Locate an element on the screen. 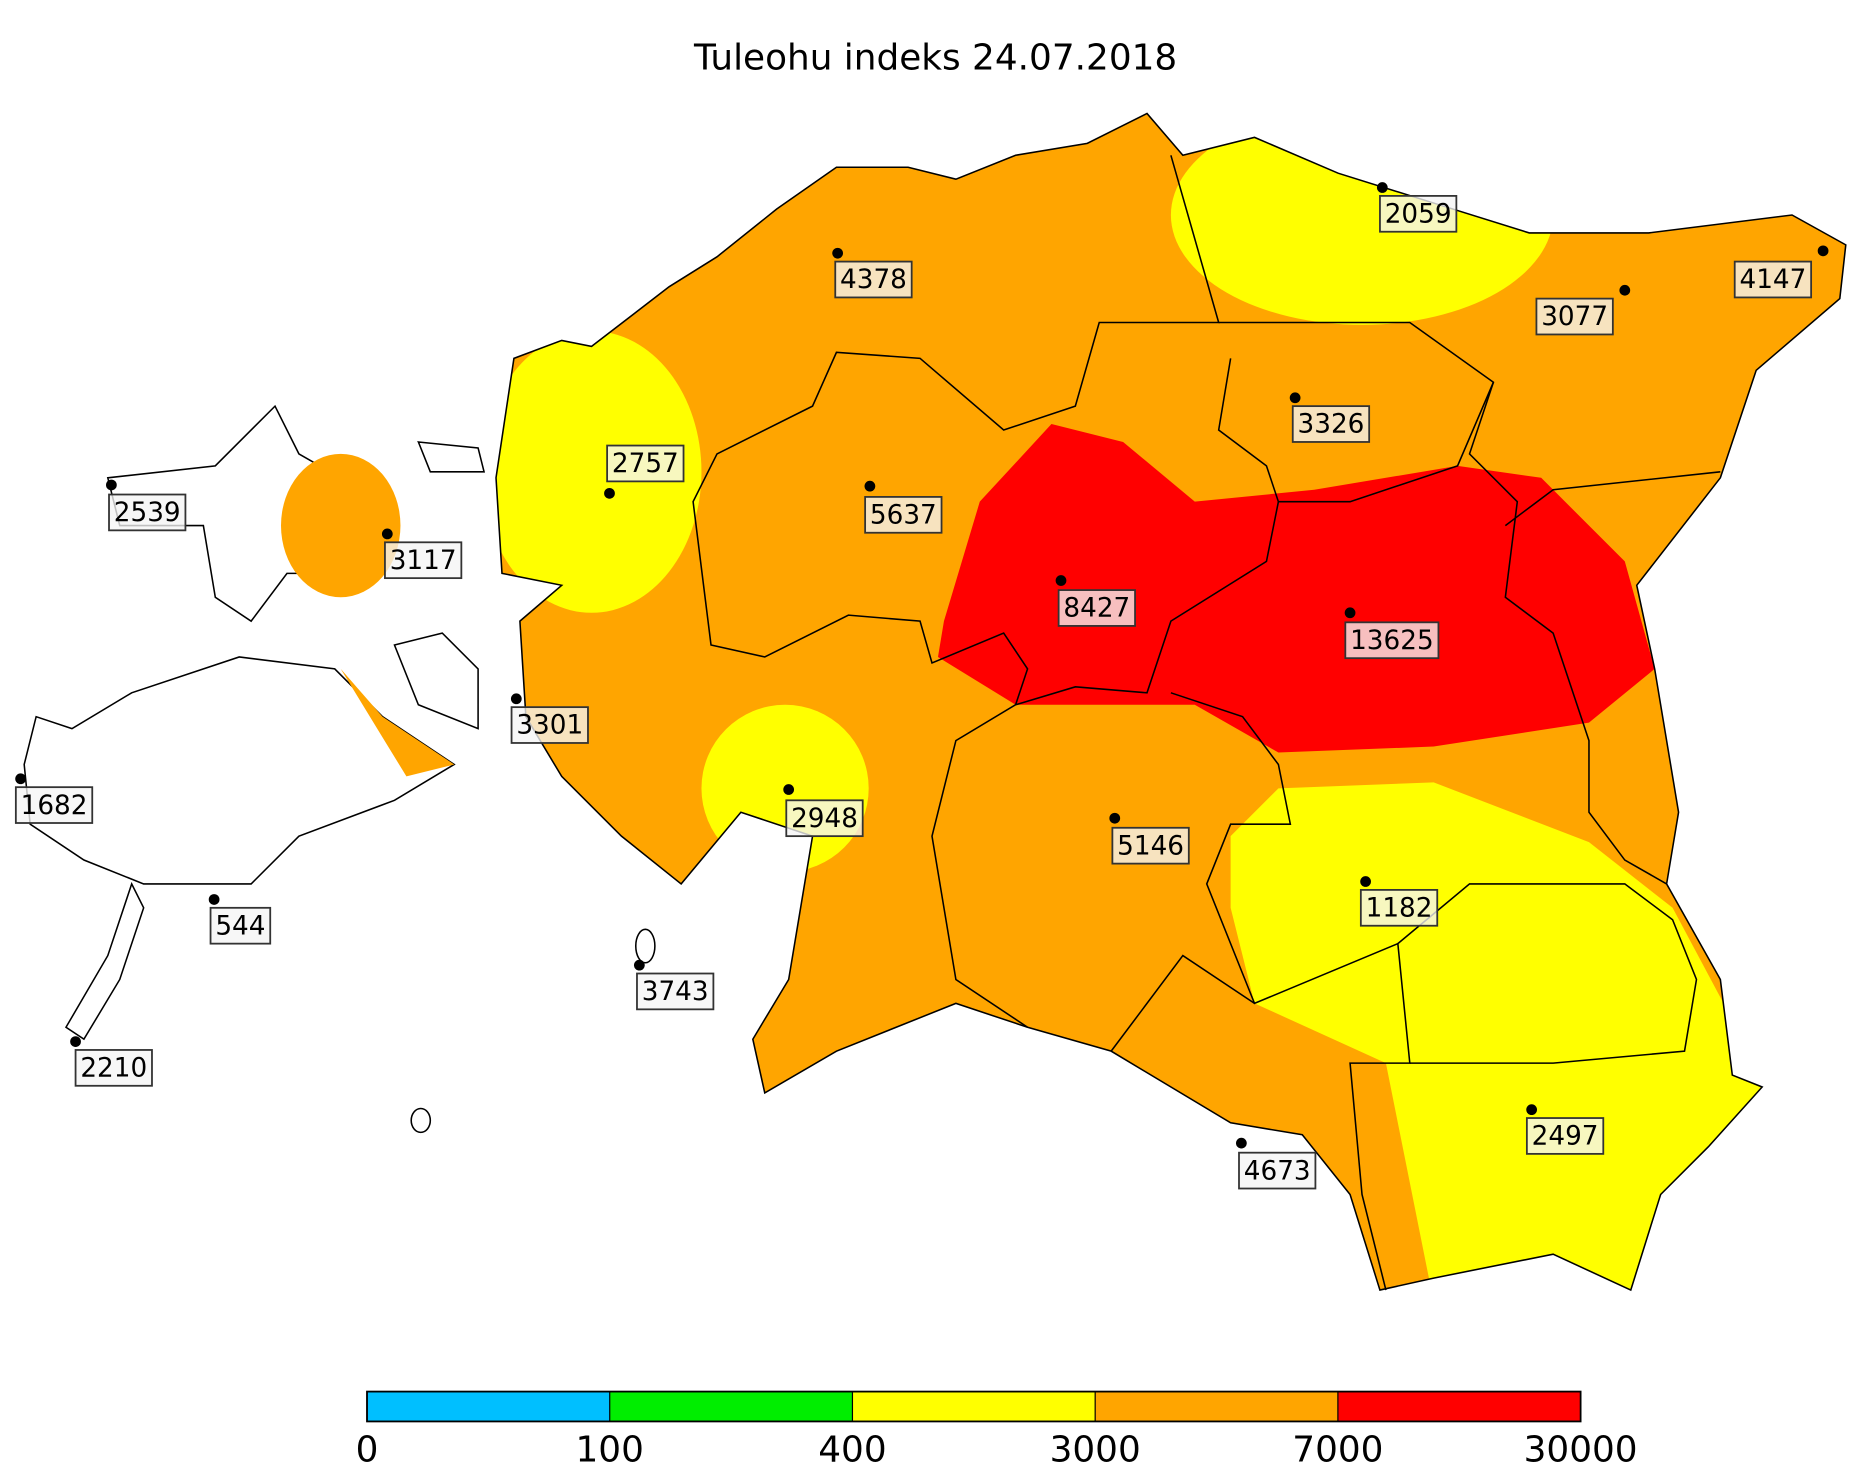  station-label: 5637 is located at coordinates (903, 516).